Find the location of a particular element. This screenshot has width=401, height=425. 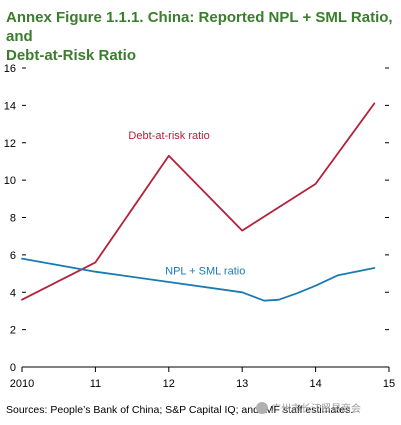

npl-sml-label: NPL + SML ratio is located at coordinates (205, 271).